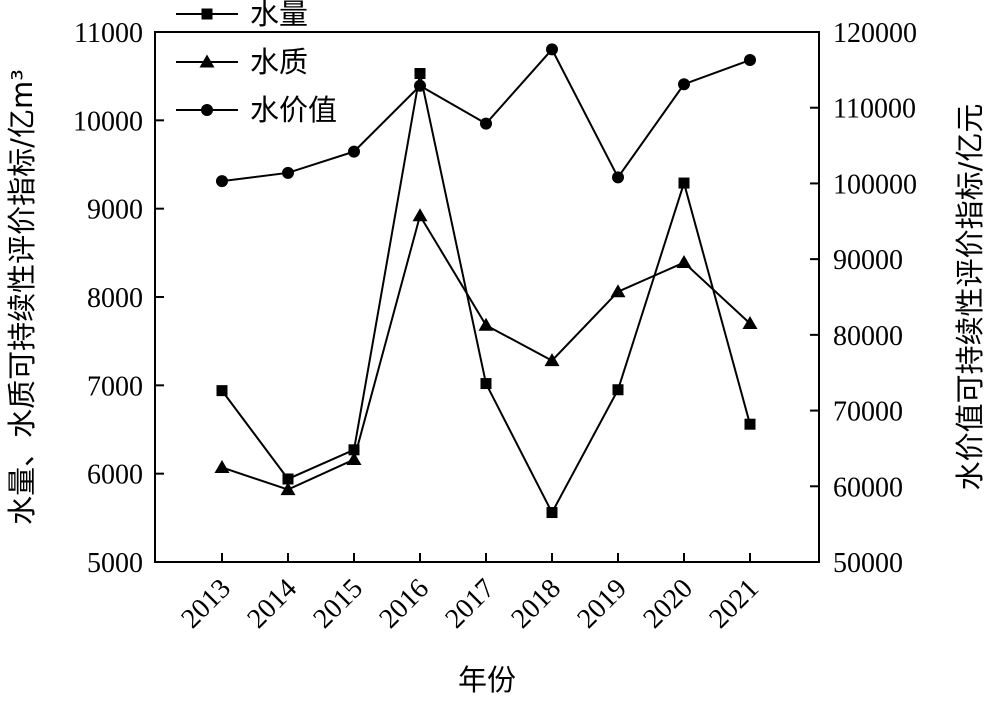  I want to click on left-tick-label: 9000, so click(115, 210).